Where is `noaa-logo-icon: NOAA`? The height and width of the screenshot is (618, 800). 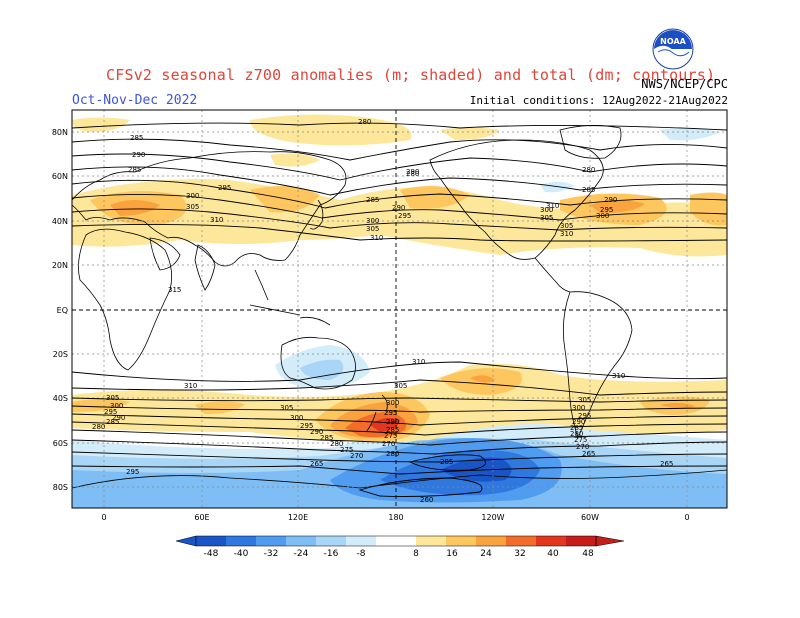 noaa-logo-icon: NOAA is located at coordinates (673, 49).